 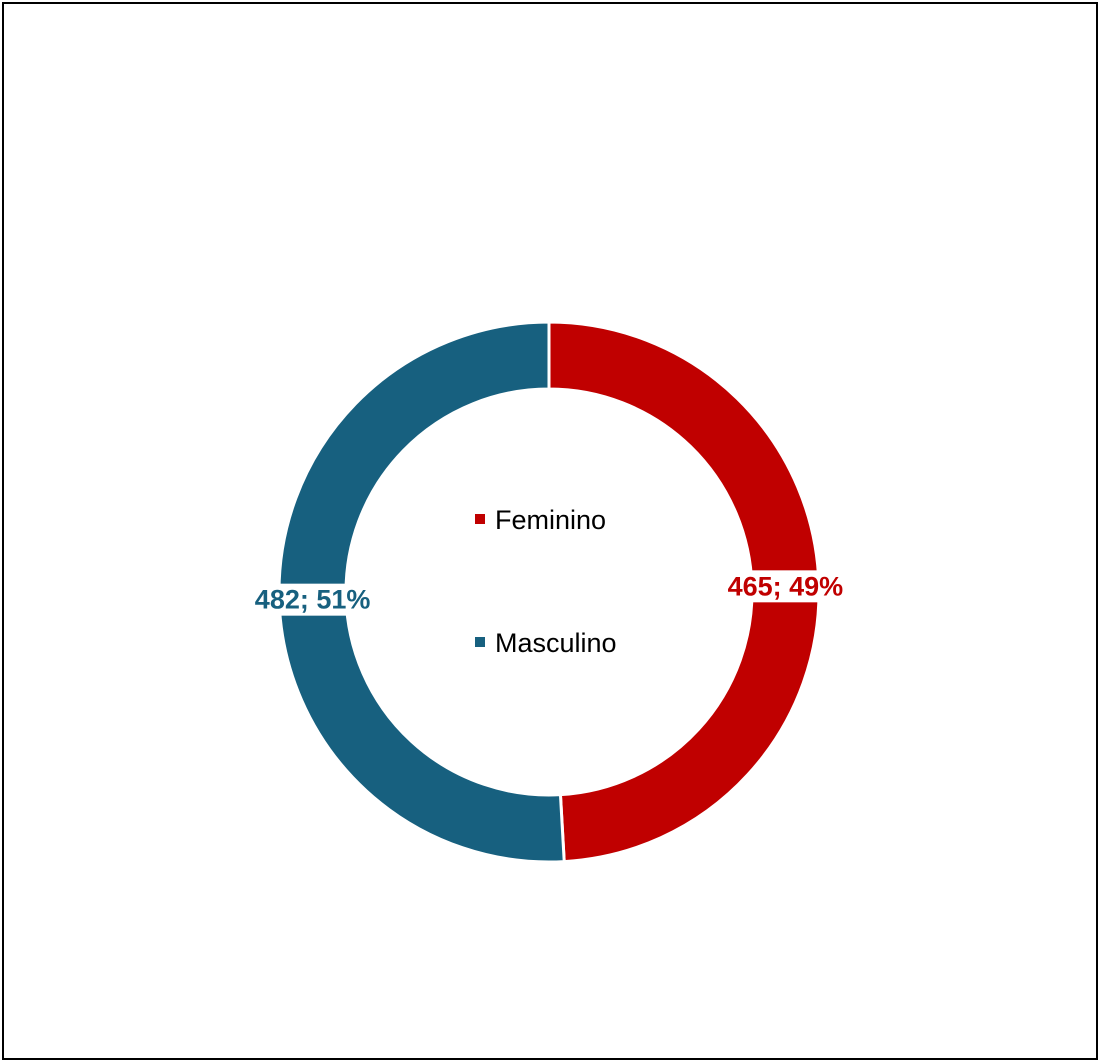 I want to click on donut-data-labels: 465; 49% 482; 51%, so click(x=549, y=593).